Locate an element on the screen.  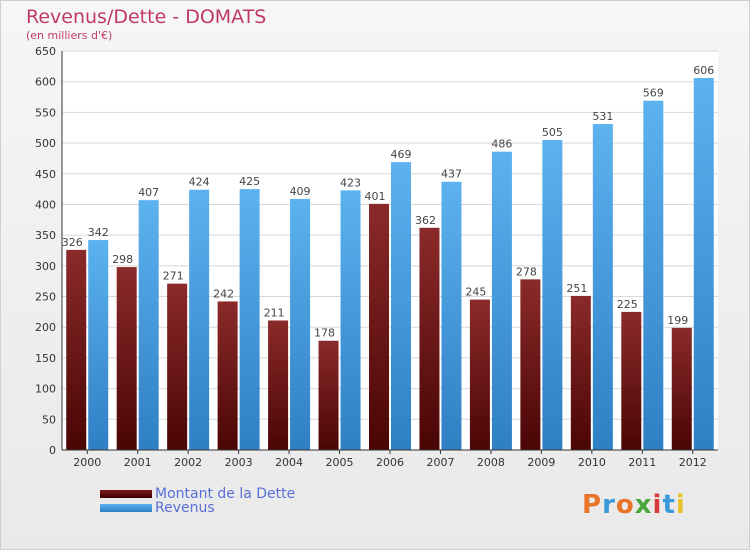
y-tick-label: 450 is located at coordinates (45, 174).